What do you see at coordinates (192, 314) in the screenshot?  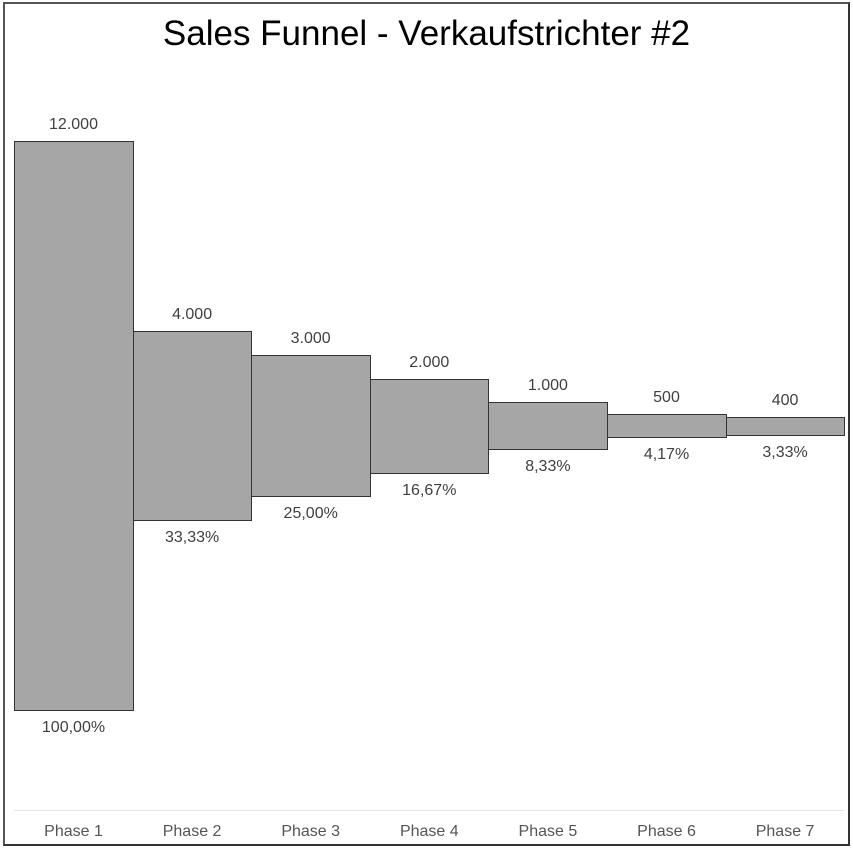 I see `value-label: 4.000` at bounding box center [192, 314].